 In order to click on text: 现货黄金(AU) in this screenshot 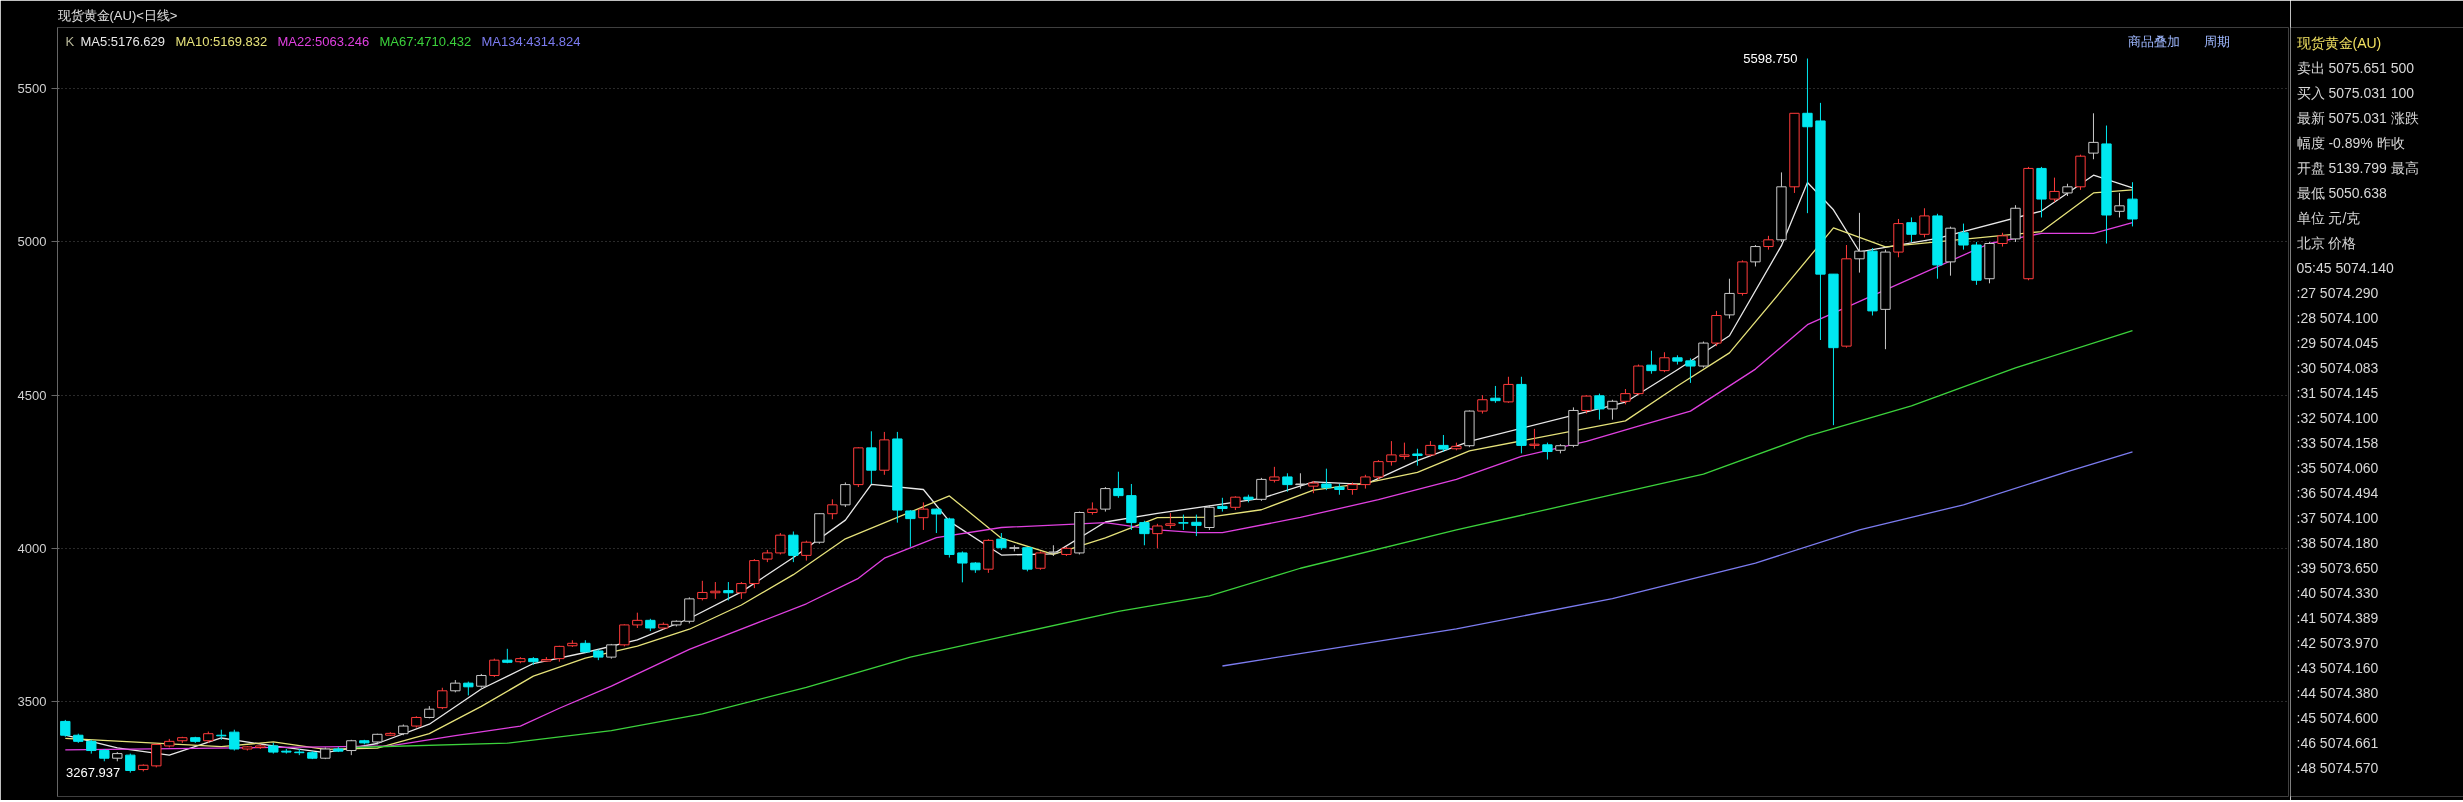, I will do `click(2339, 43)`.